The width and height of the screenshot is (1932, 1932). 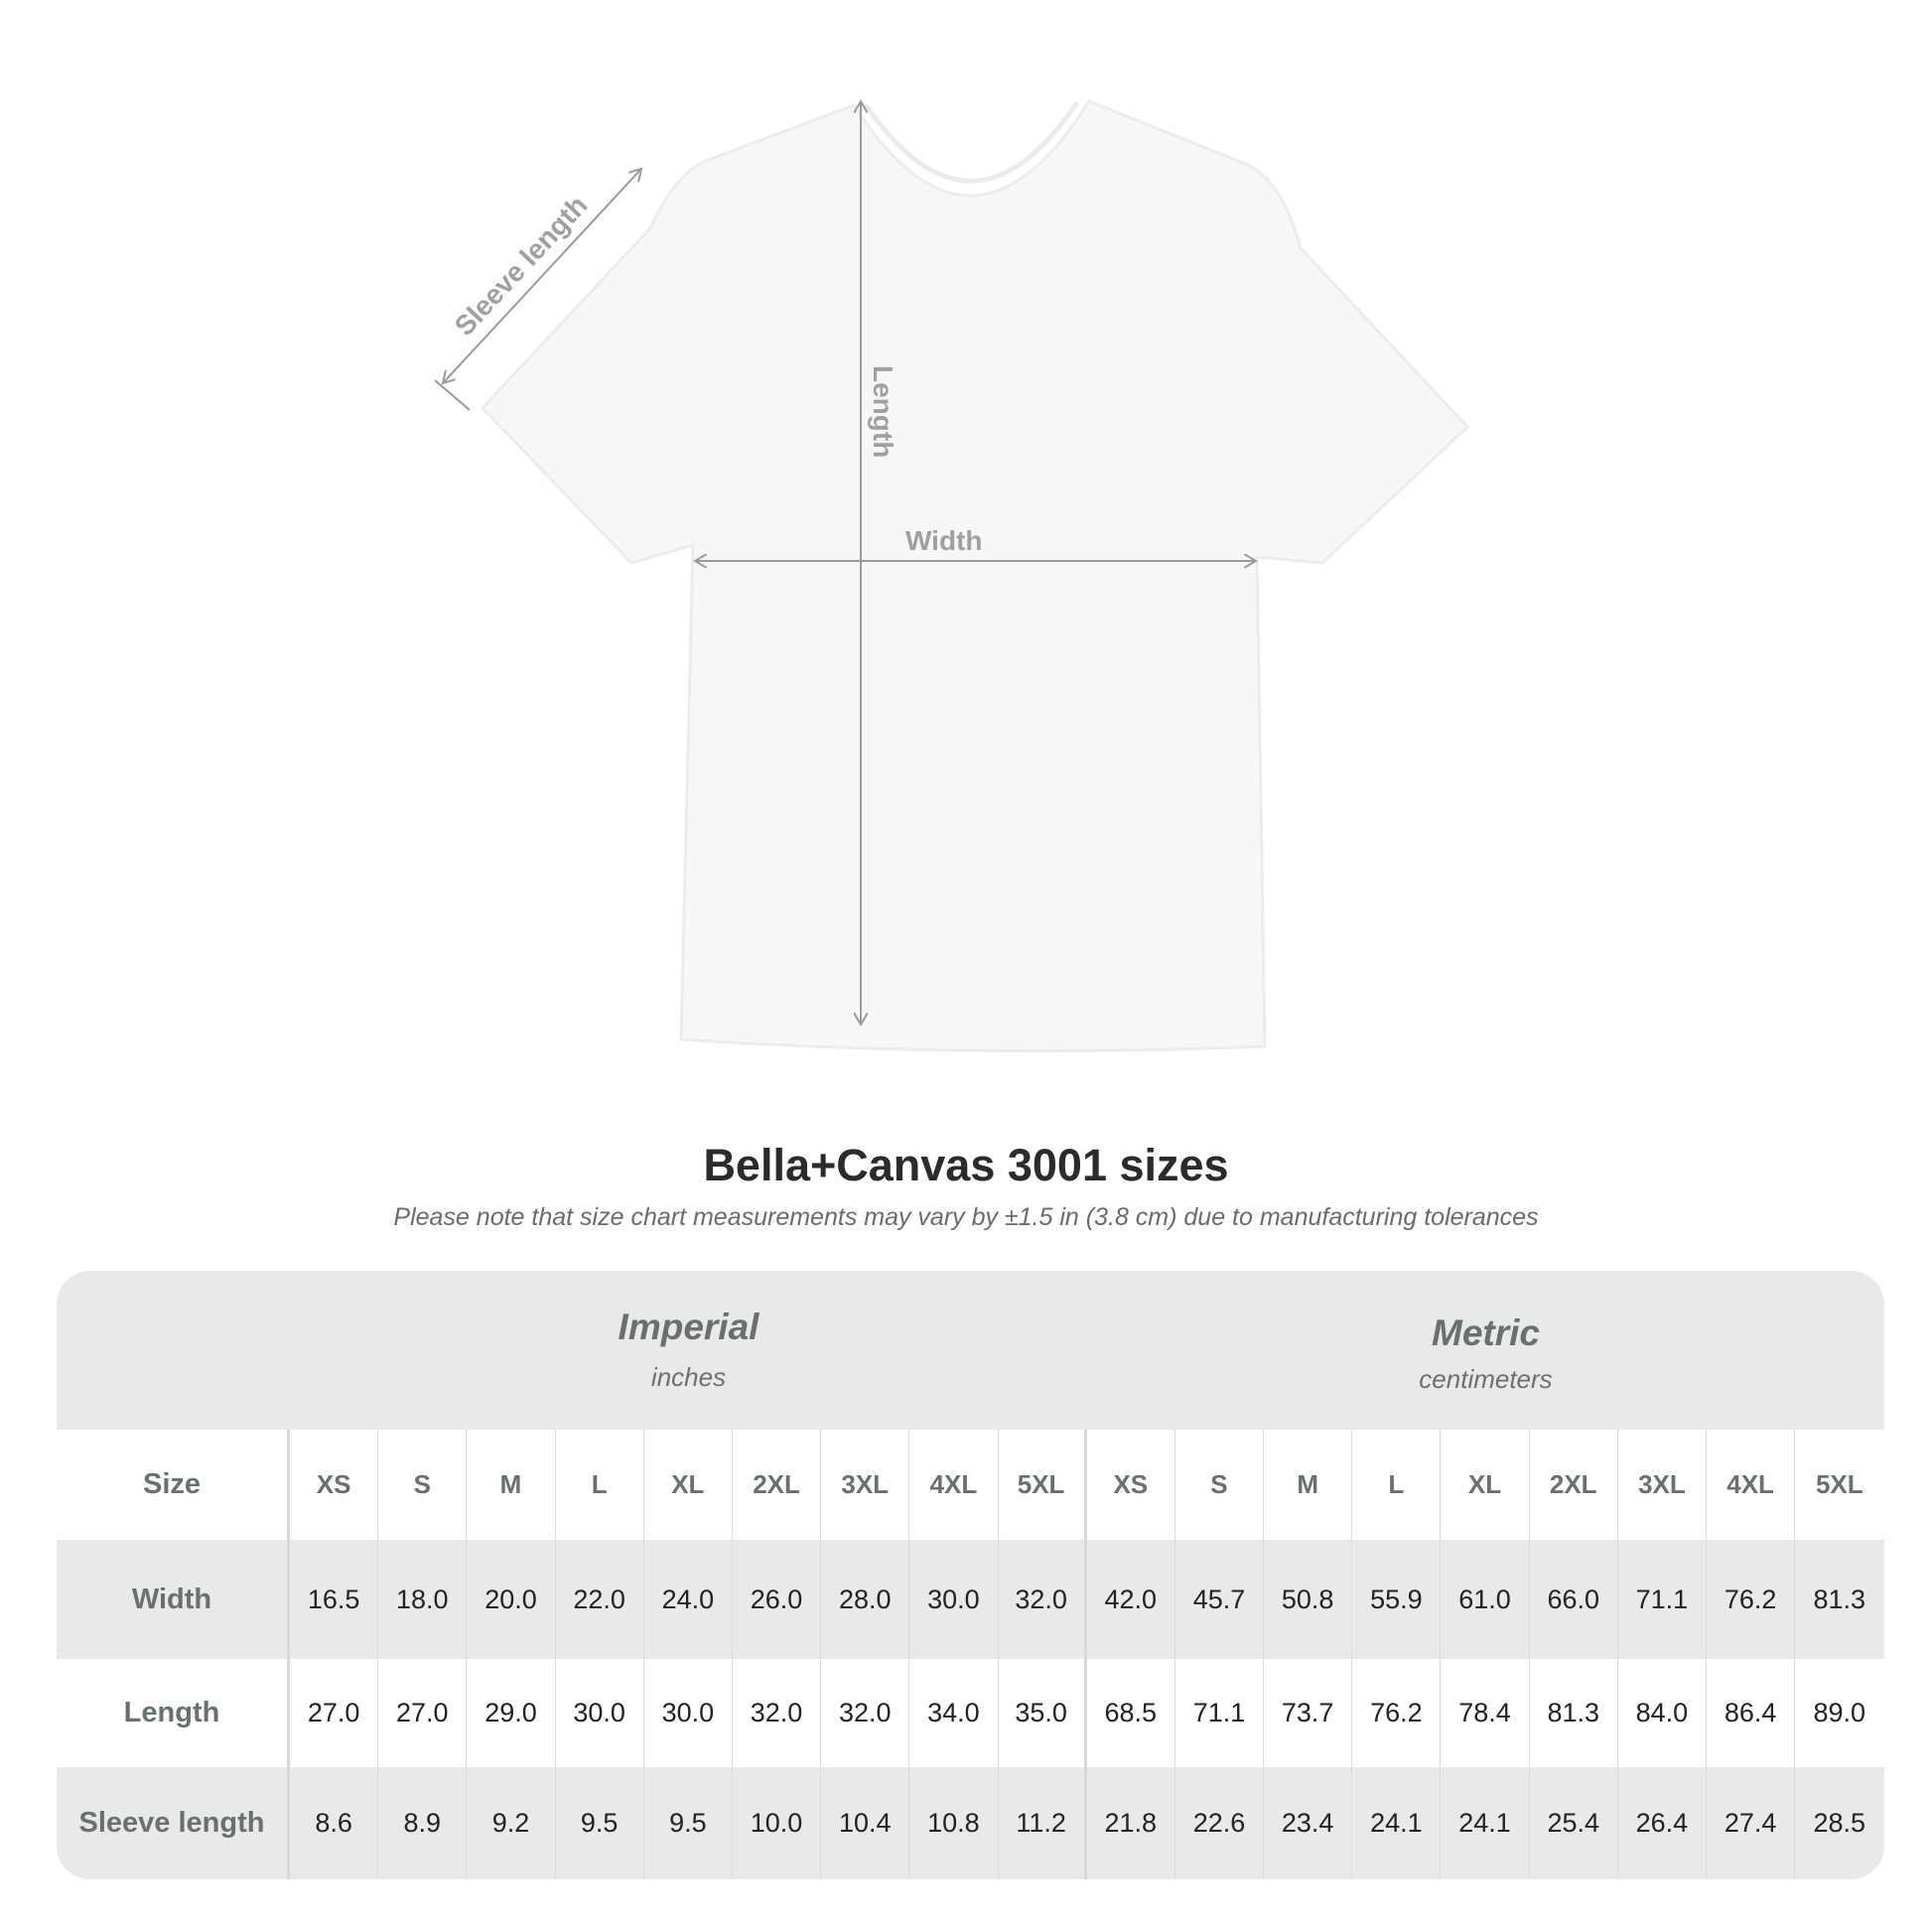 What do you see at coordinates (777, 1600) in the screenshot?
I see `imperial-value: 26.0` at bounding box center [777, 1600].